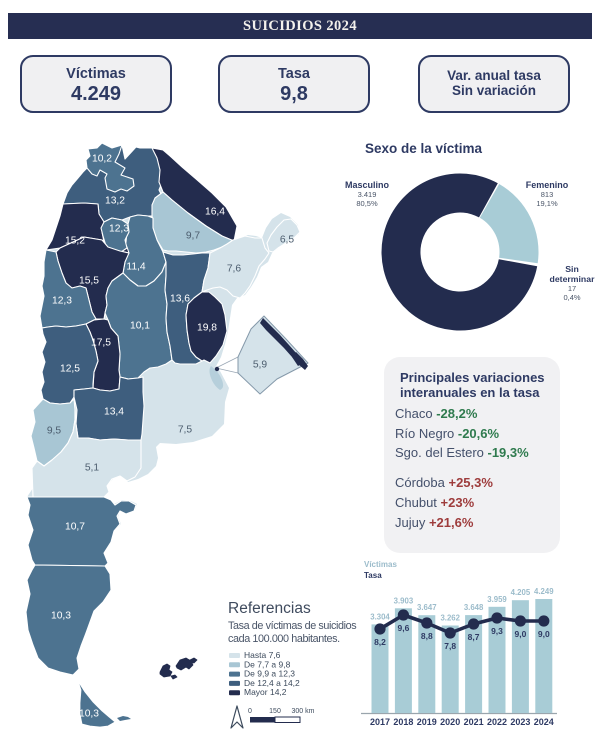  What do you see at coordinates (427, 636) in the screenshot?
I see `svg-text: 8,8` at bounding box center [427, 636].